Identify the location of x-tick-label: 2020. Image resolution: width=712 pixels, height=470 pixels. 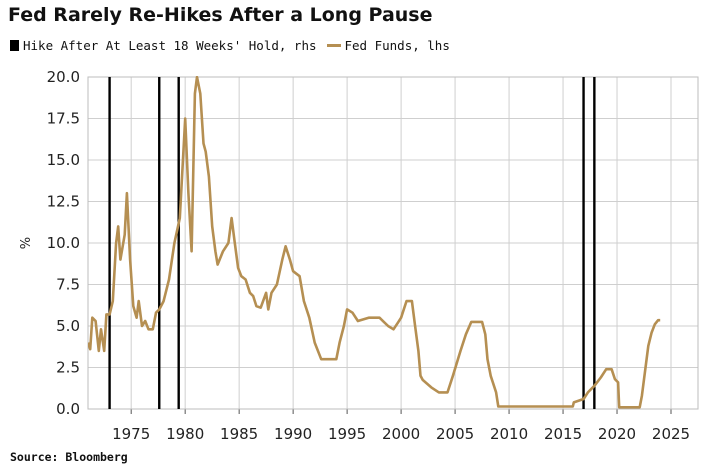
(617, 434).